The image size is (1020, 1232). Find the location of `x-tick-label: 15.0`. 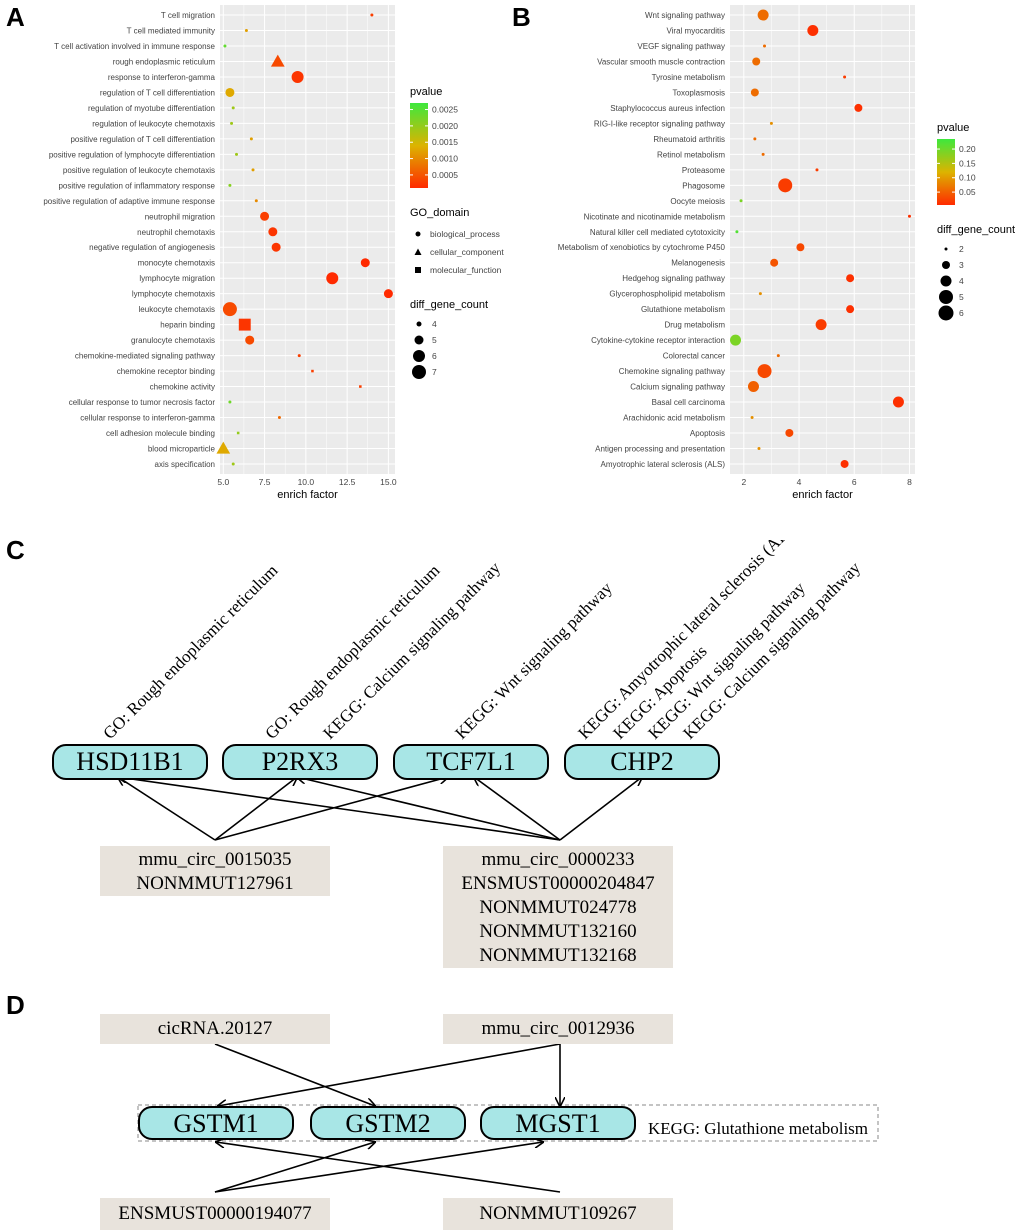

x-tick-label: 15.0 is located at coordinates (388, 482).